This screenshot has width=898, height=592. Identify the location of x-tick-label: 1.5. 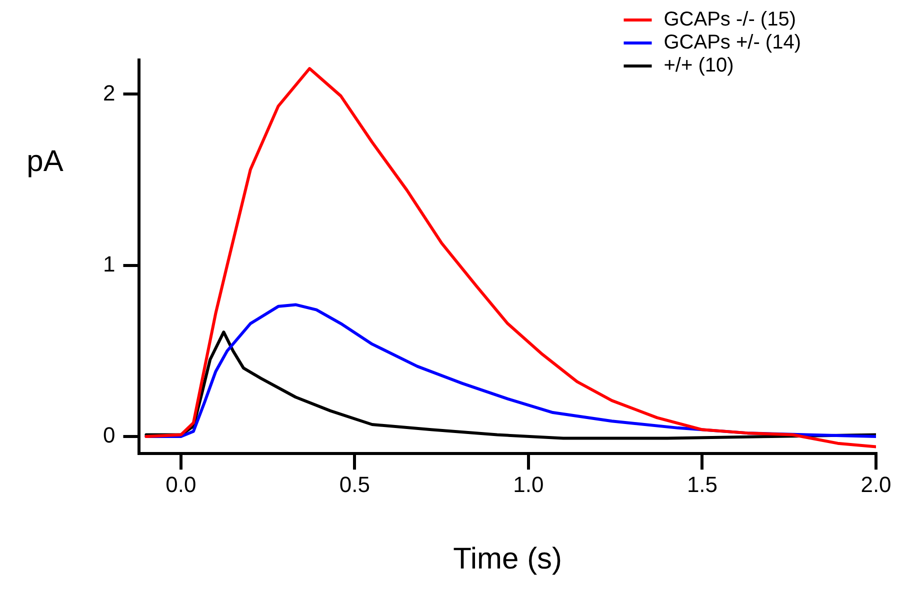
(702, 484).